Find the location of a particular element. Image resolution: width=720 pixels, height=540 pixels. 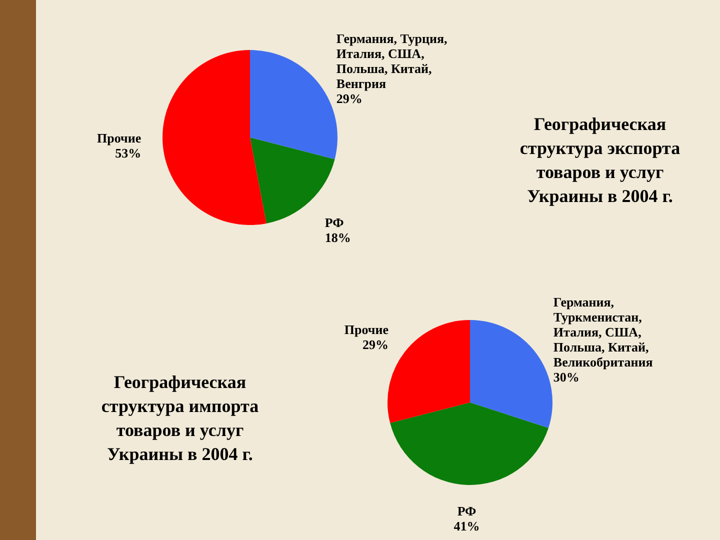

slice-label: Германия, Турция, Италия, США, Польша, Китай, Венгрия is located at coordinates (392, 60).